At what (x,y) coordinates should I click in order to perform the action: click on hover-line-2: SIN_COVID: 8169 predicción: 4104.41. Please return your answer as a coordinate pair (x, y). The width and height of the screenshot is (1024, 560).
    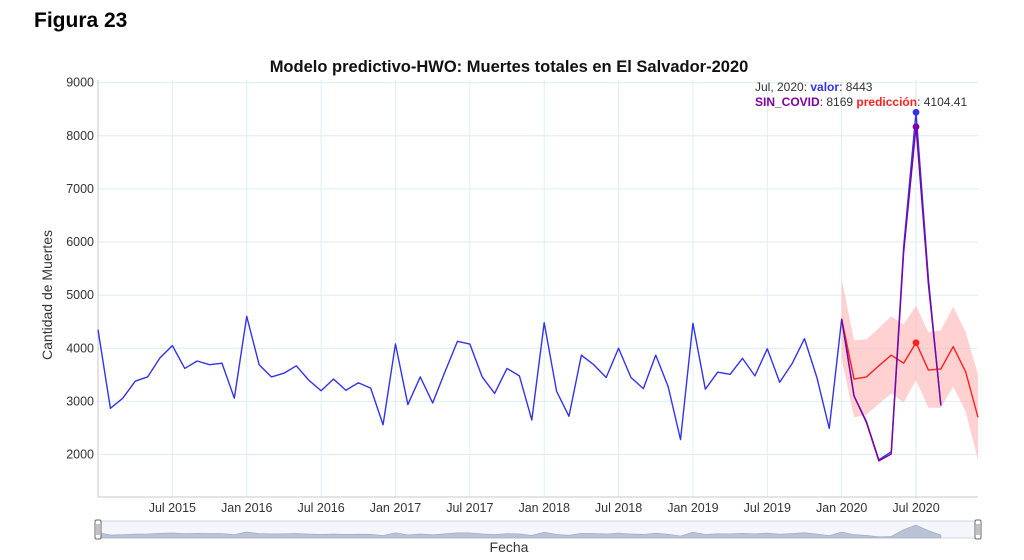
    Looking at the image, I should click on (861, 102).